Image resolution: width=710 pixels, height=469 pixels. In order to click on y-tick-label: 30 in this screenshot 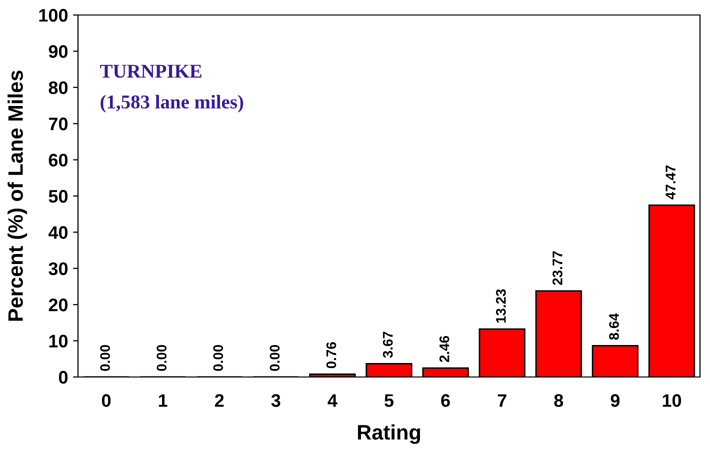, I will do `click(58, 269)`.